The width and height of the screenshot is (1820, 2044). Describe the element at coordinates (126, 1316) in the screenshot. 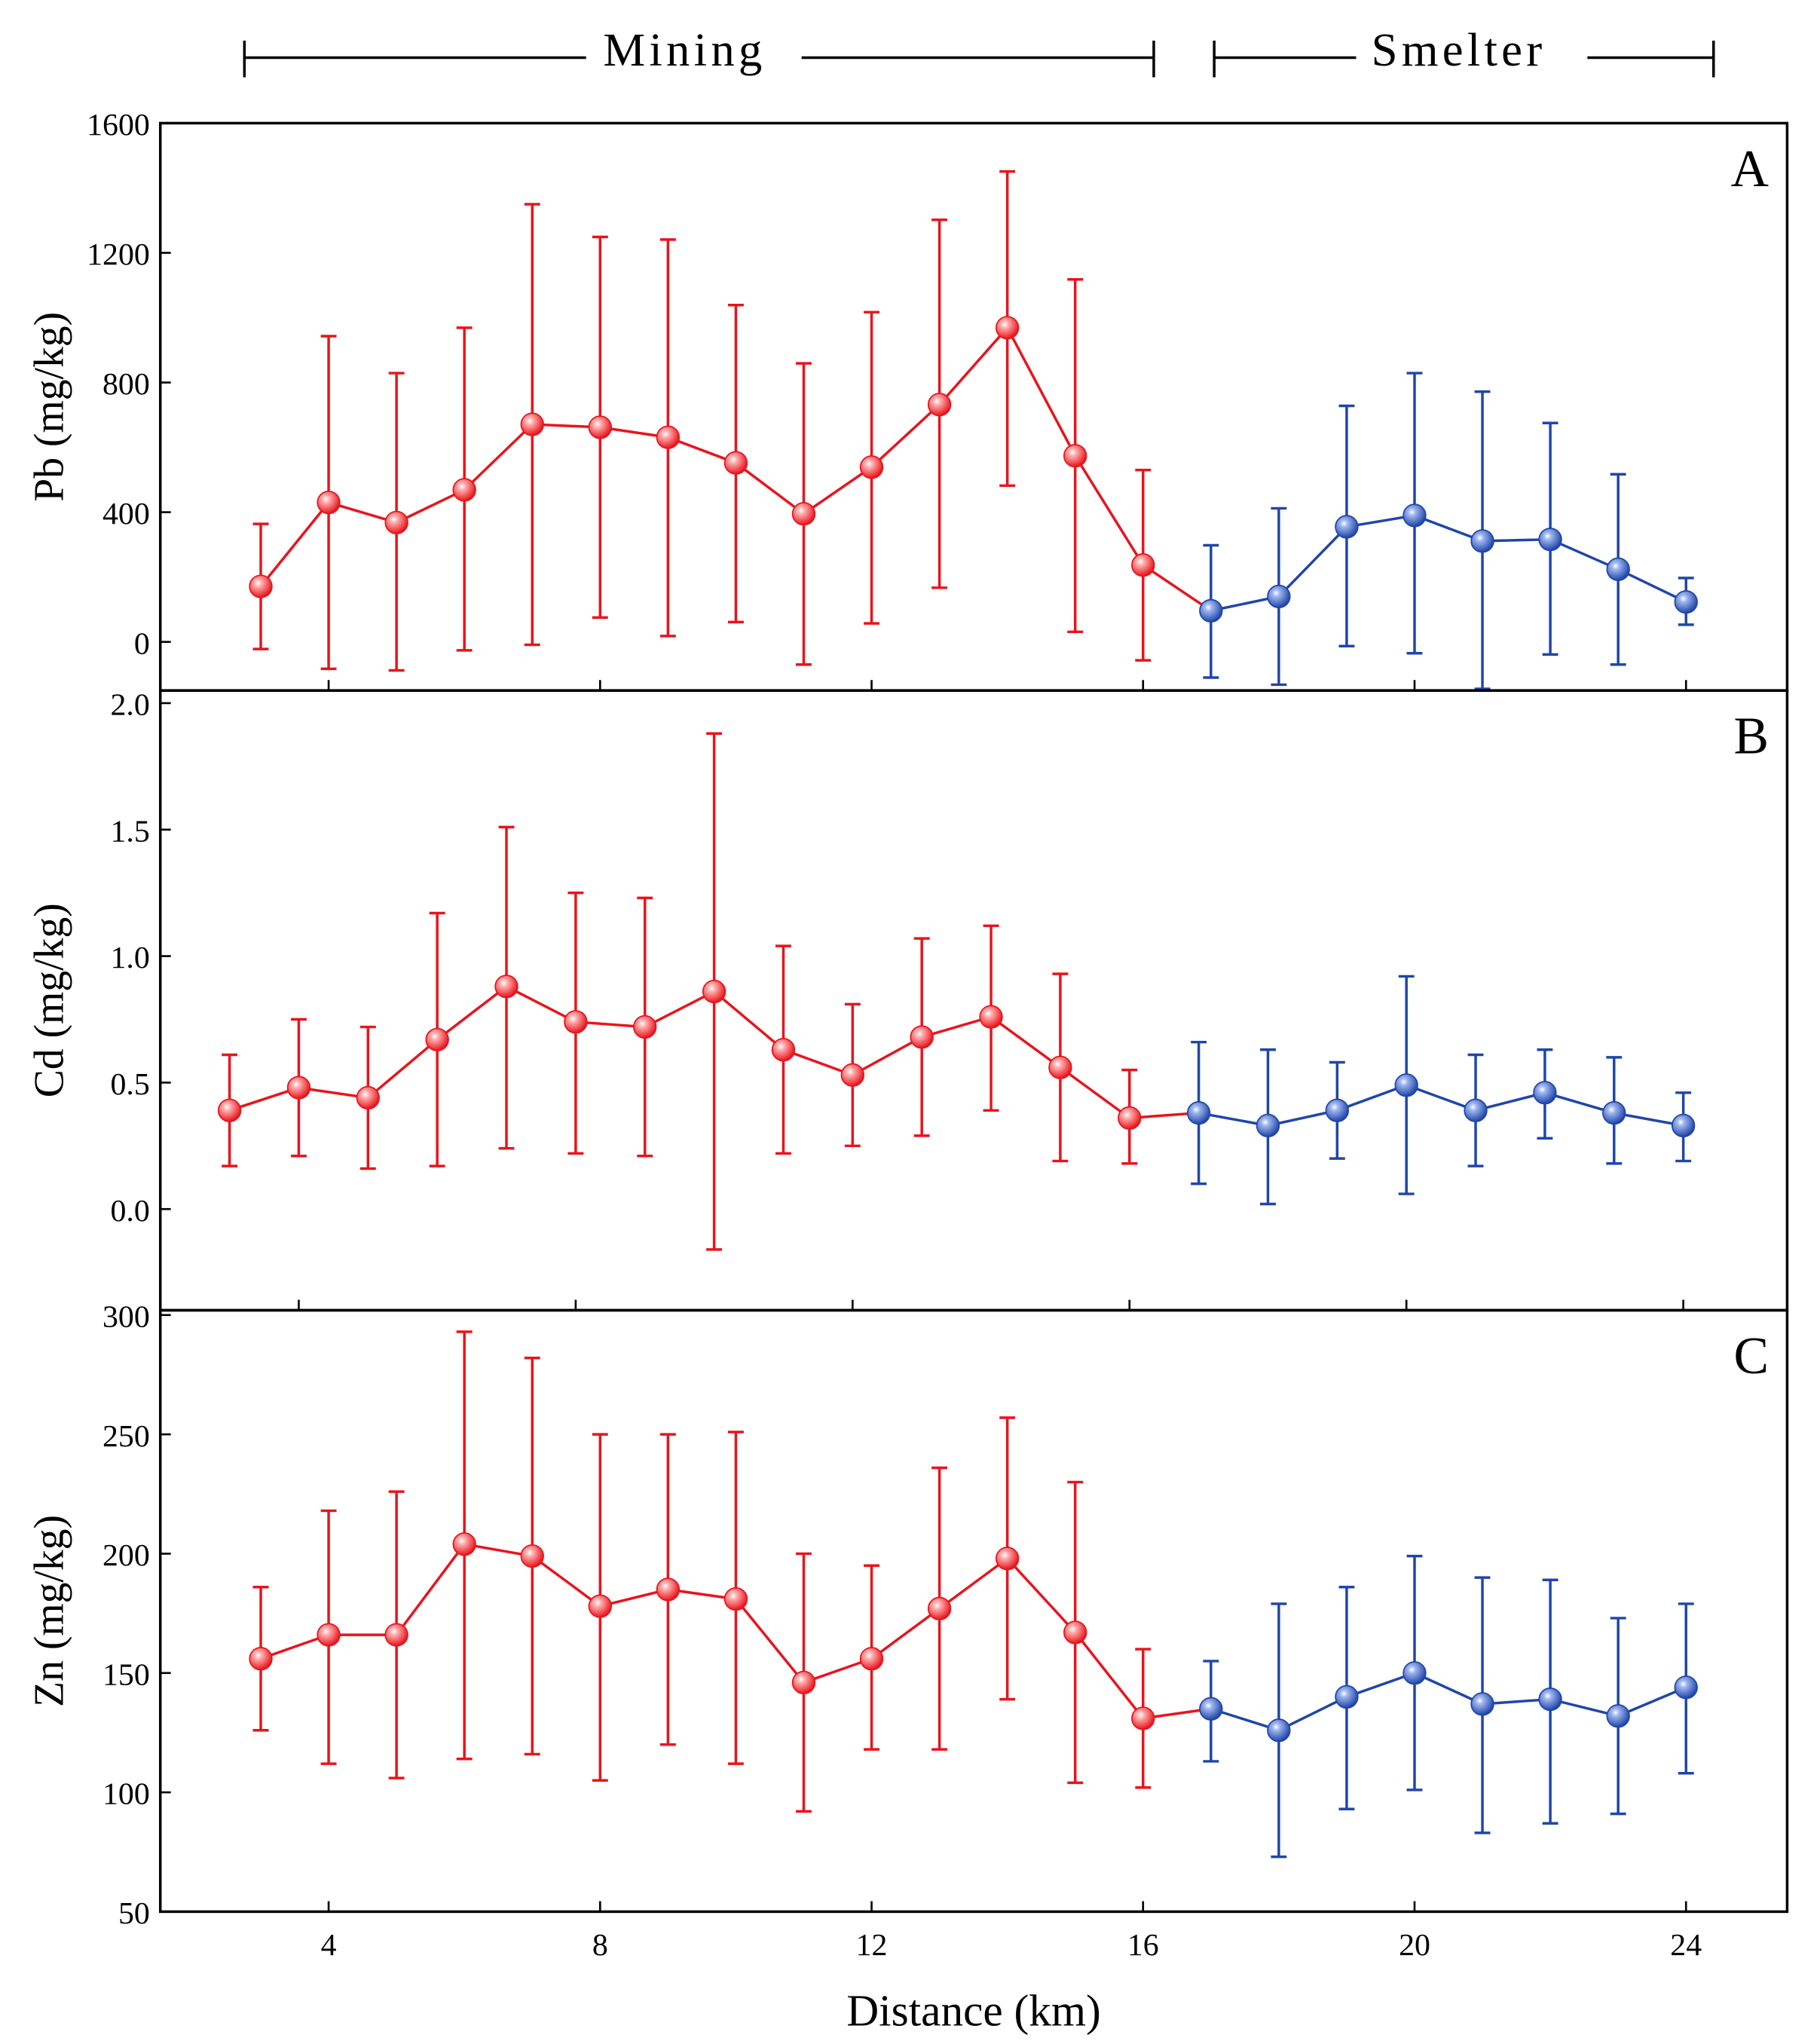

I see `y-tick-label: 300` at that location.